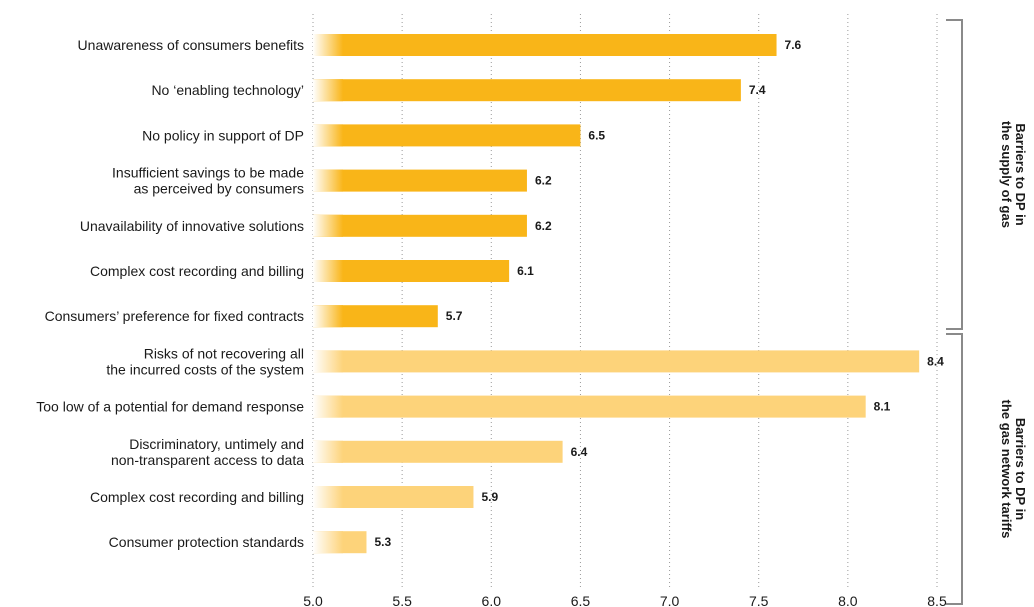 The height and width of the screenshot is (607, 1034). I want to click on category-label-line: as perceived by consumers, so click(219, 189).